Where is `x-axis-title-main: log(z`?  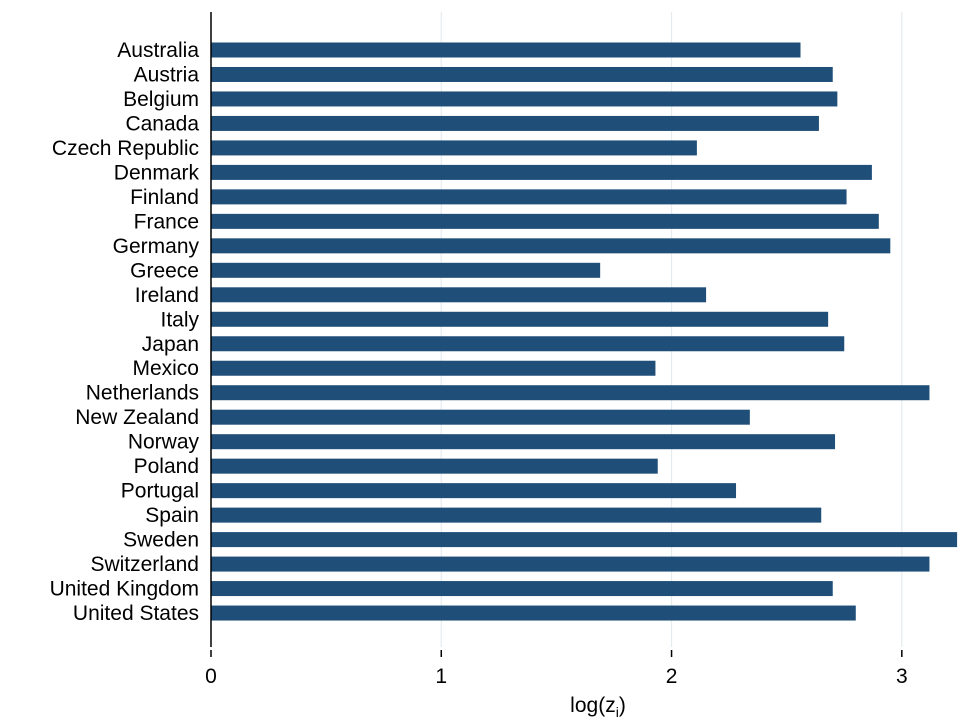 x-axis-title-main: log(z is located at coordinates (593, 705).